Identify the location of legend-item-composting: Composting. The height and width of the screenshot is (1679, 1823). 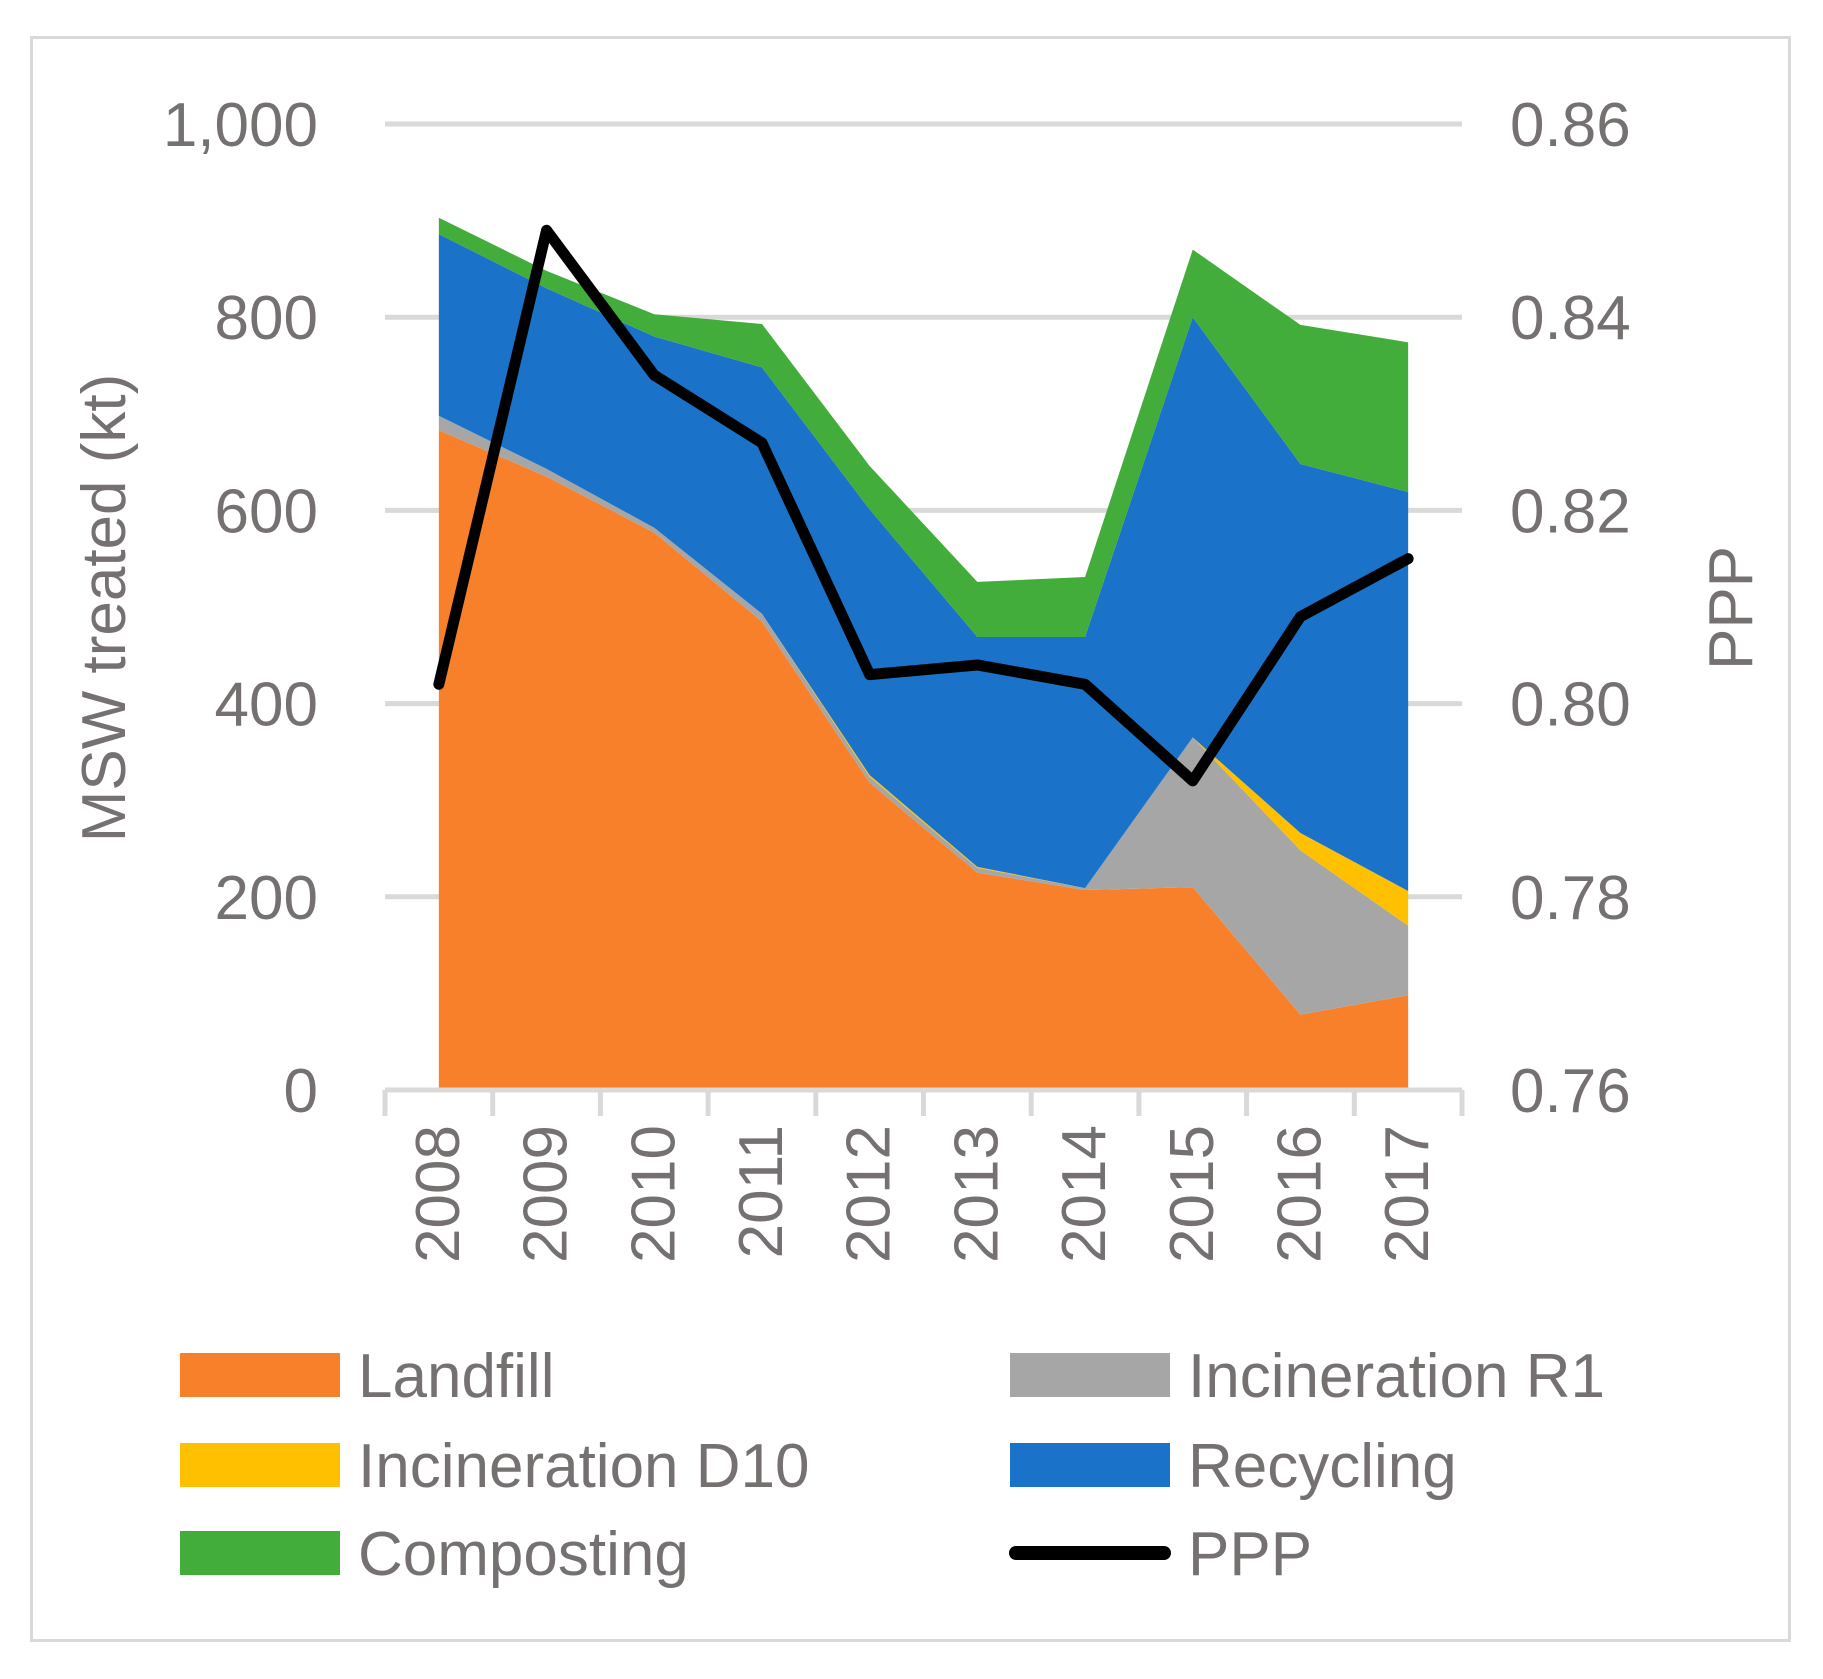
(434, 1554).